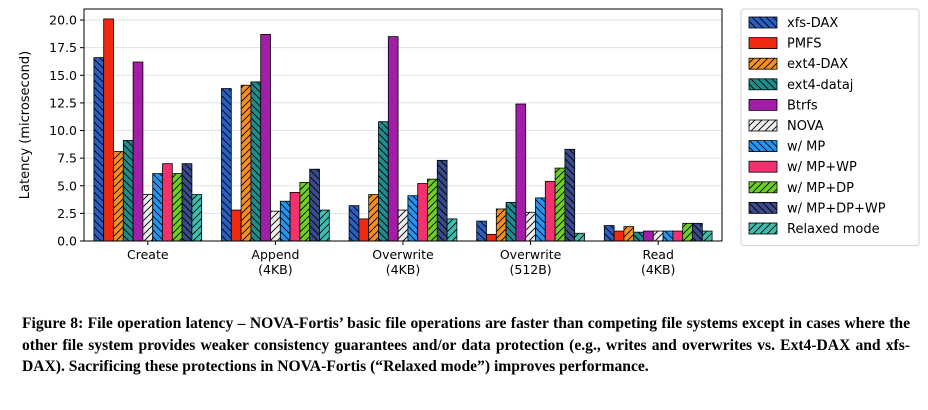 This screenshot has height=410, width=928. I want to click on y-axis-ticks: 0.0 2.5 5.0 7.5 10.0 12.5 15.0 17.5 20.0, so click(66, 131).